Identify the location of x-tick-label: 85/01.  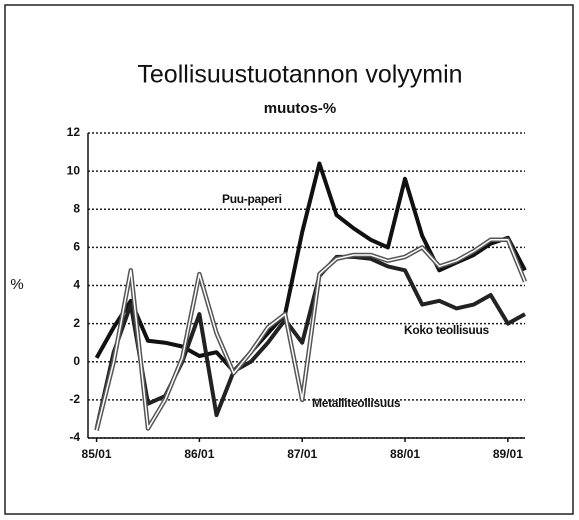
(97, 454).